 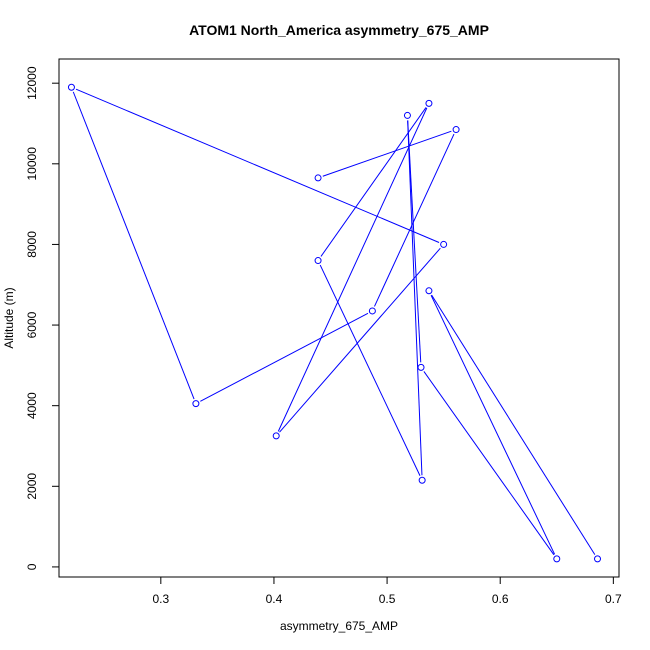 What do you see at coordinates (32, 405) in the screenshot?
I see `y-tick-label: 4000` at bounding box center [32, 405].